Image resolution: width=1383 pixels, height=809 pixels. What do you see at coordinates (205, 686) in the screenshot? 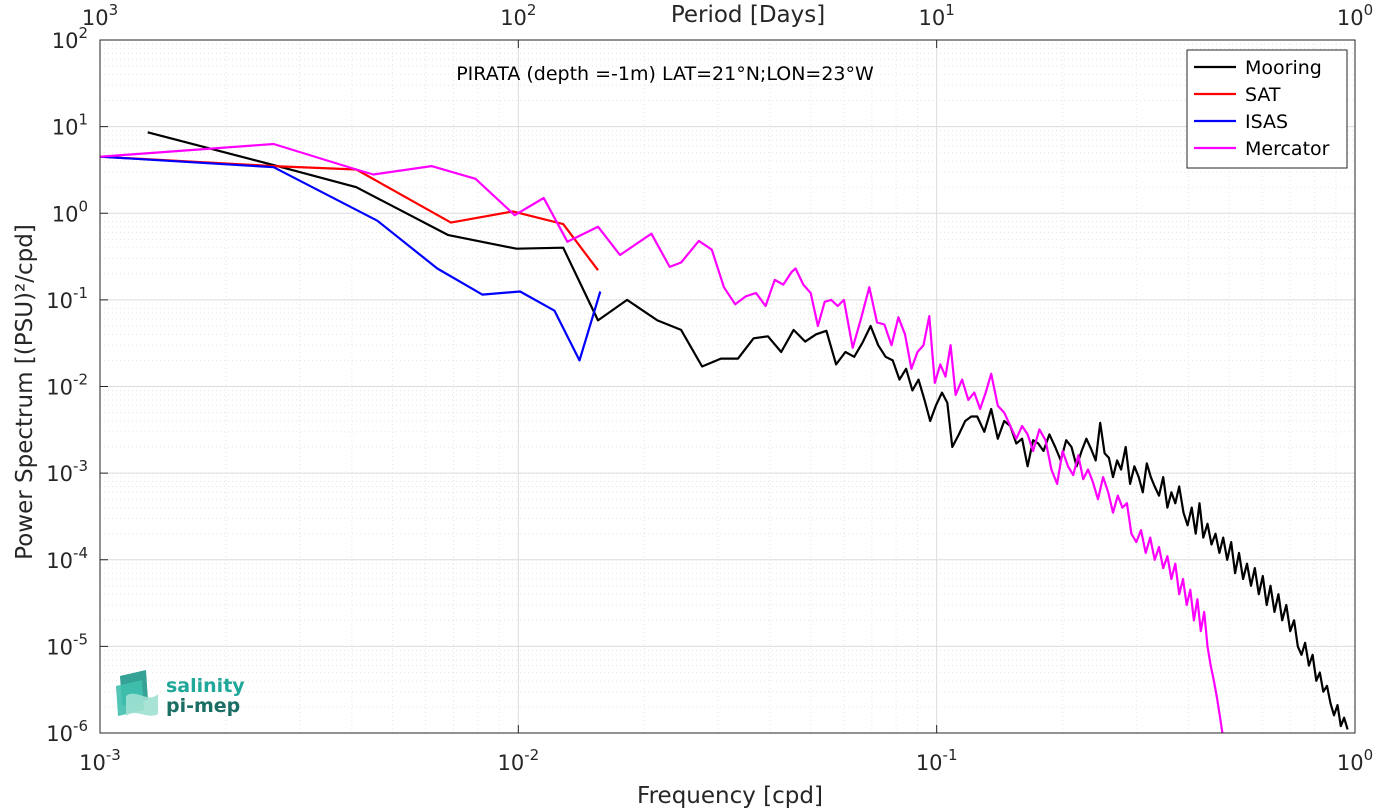
I see `logo-text-salinity: salinity` at bounding box center [205, 686].